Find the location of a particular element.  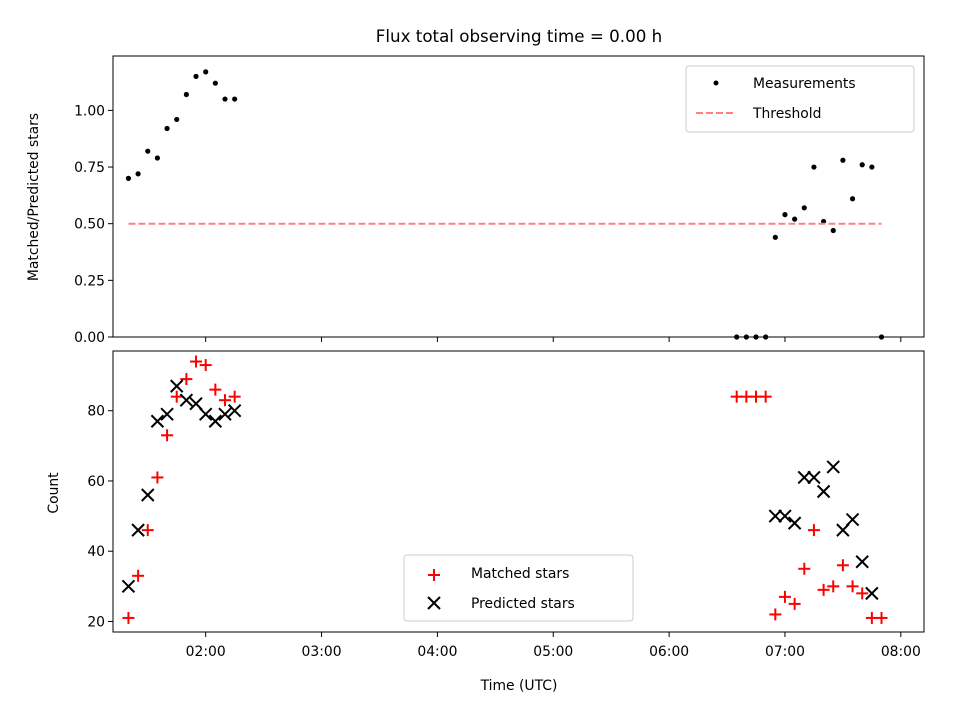

top-legend-box is located at coordinates (800, 99).